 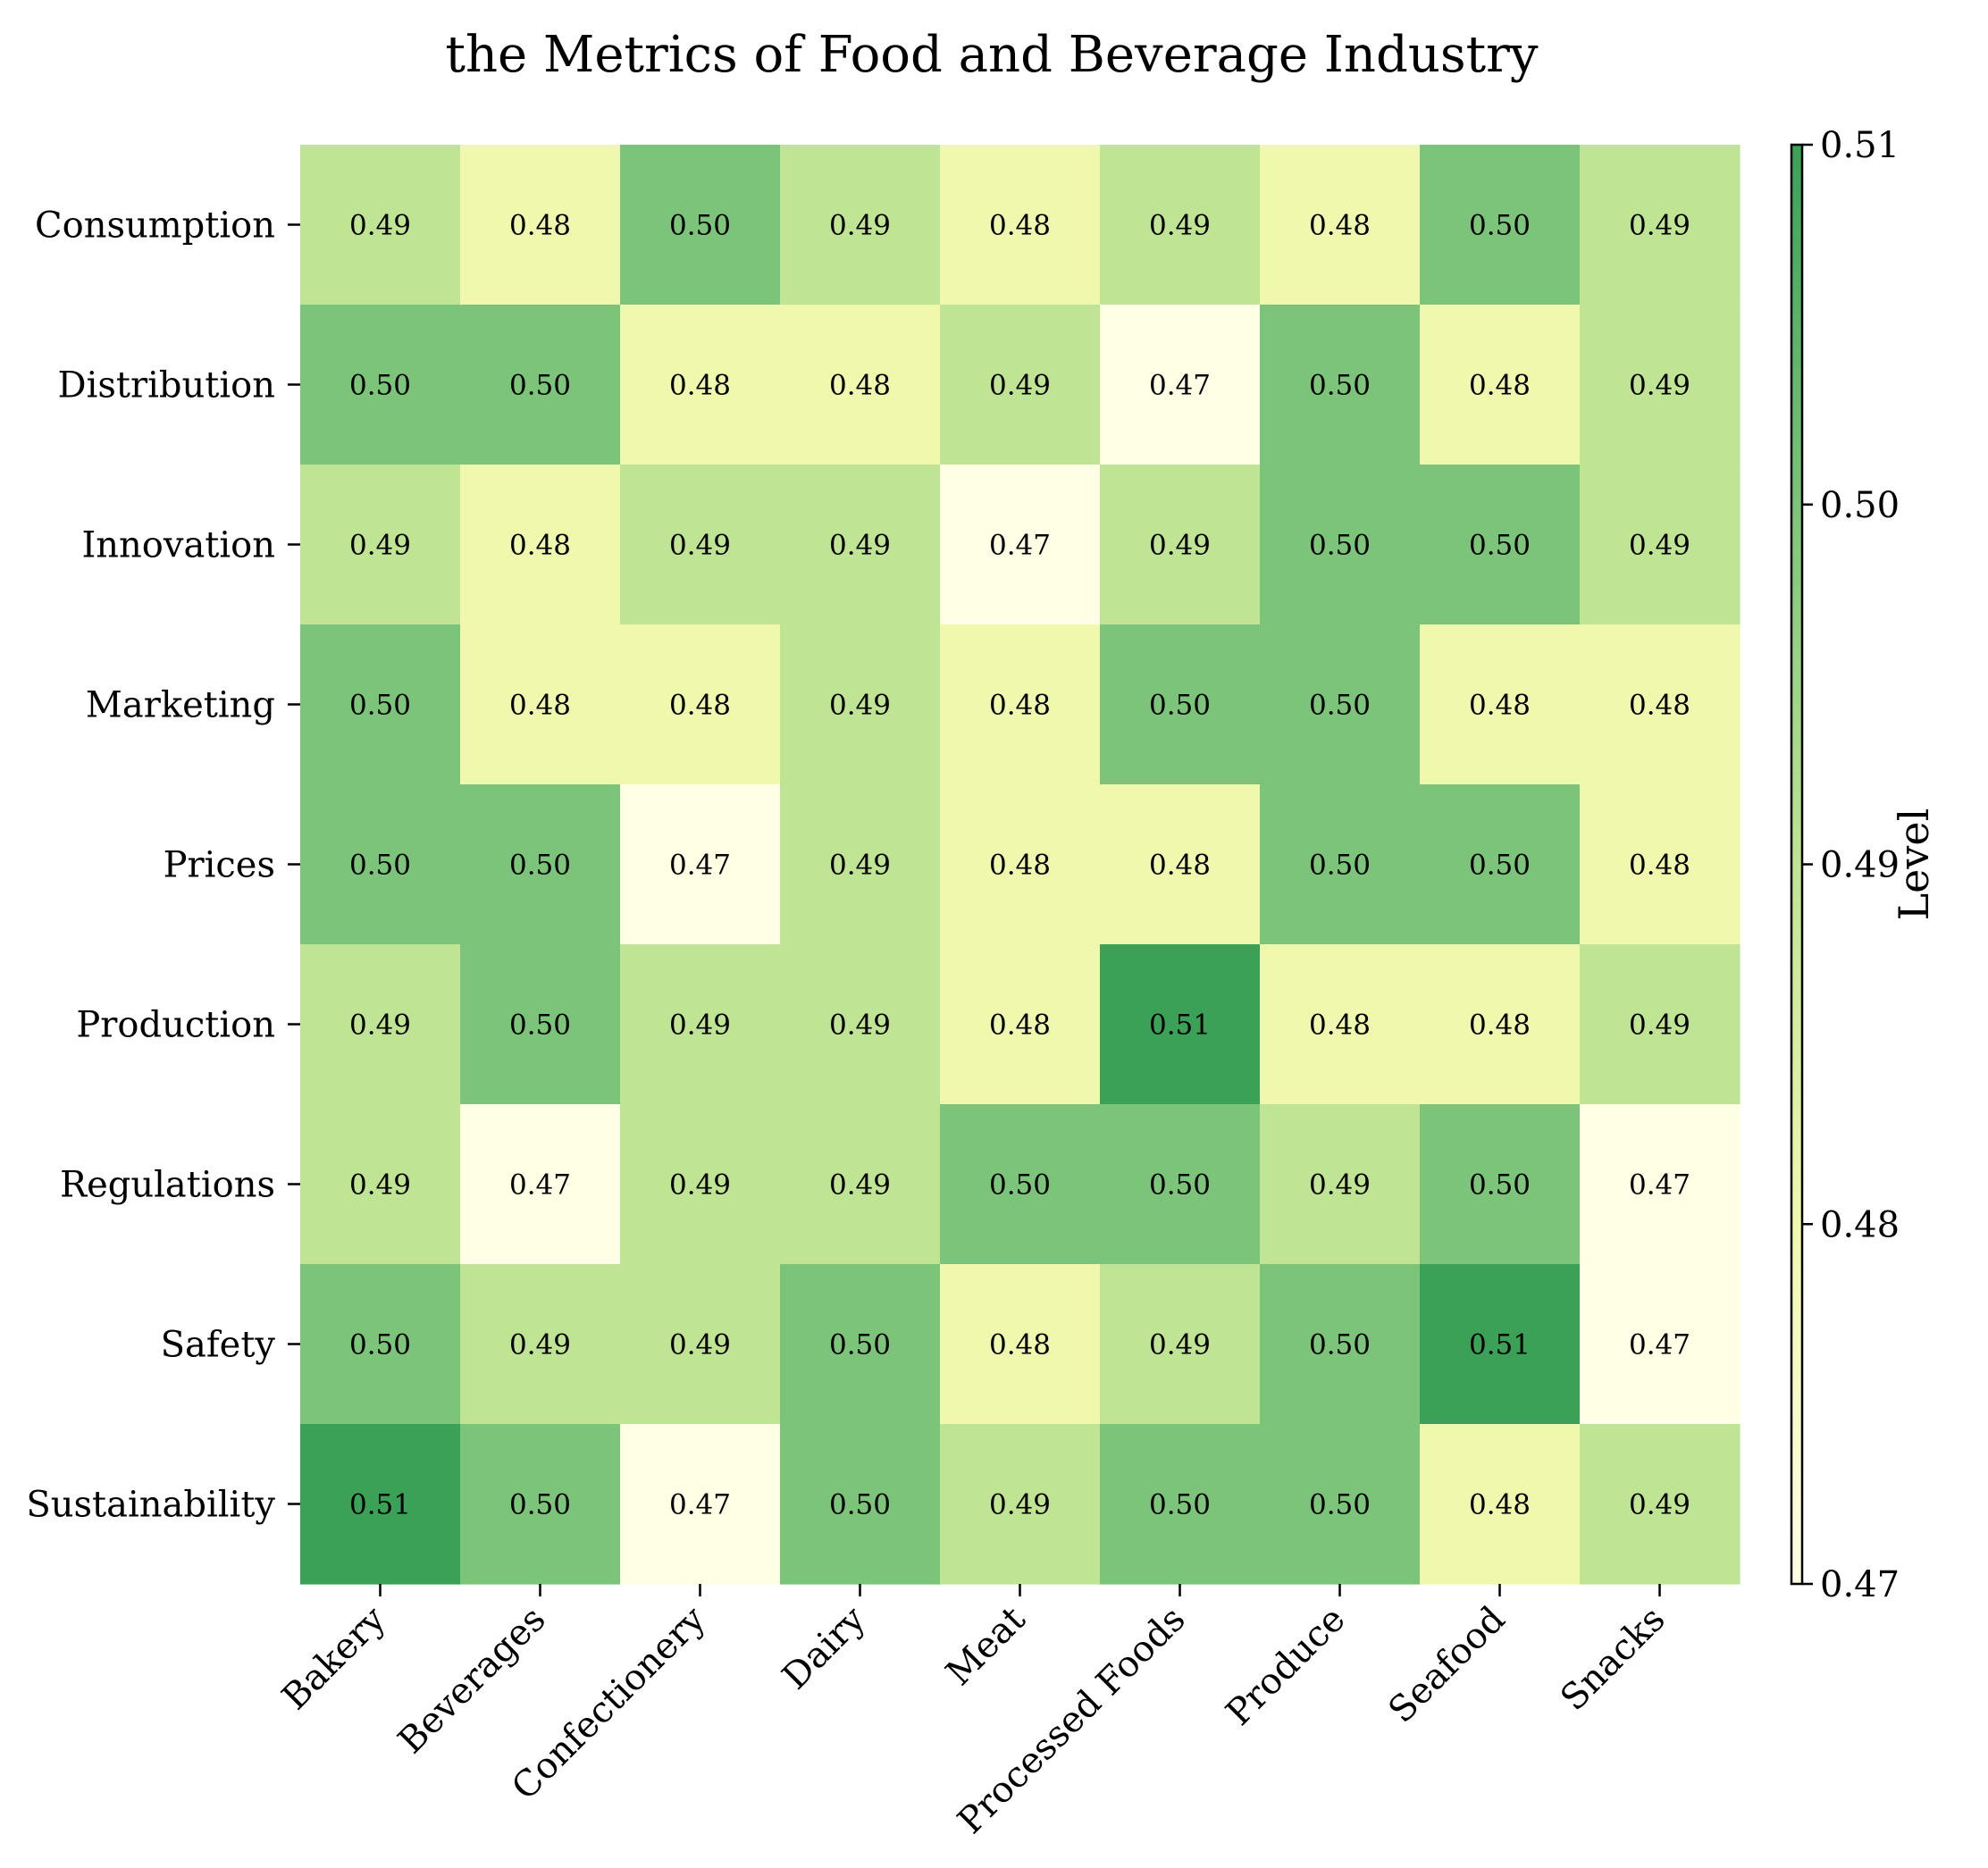 What do you see at coordinates (150, 1505) in the screenshot?
I see `y-tick-label: Sustainability` at bounding box center [150, 1505].